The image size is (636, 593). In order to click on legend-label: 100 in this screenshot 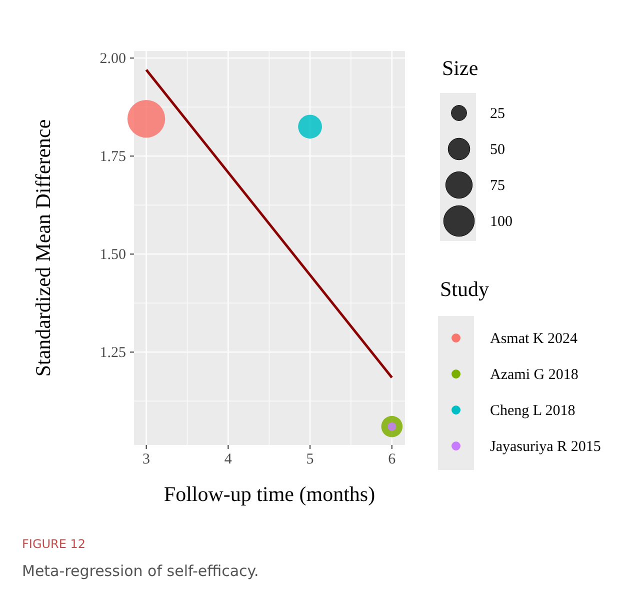, I will do `click(501, 222)`.